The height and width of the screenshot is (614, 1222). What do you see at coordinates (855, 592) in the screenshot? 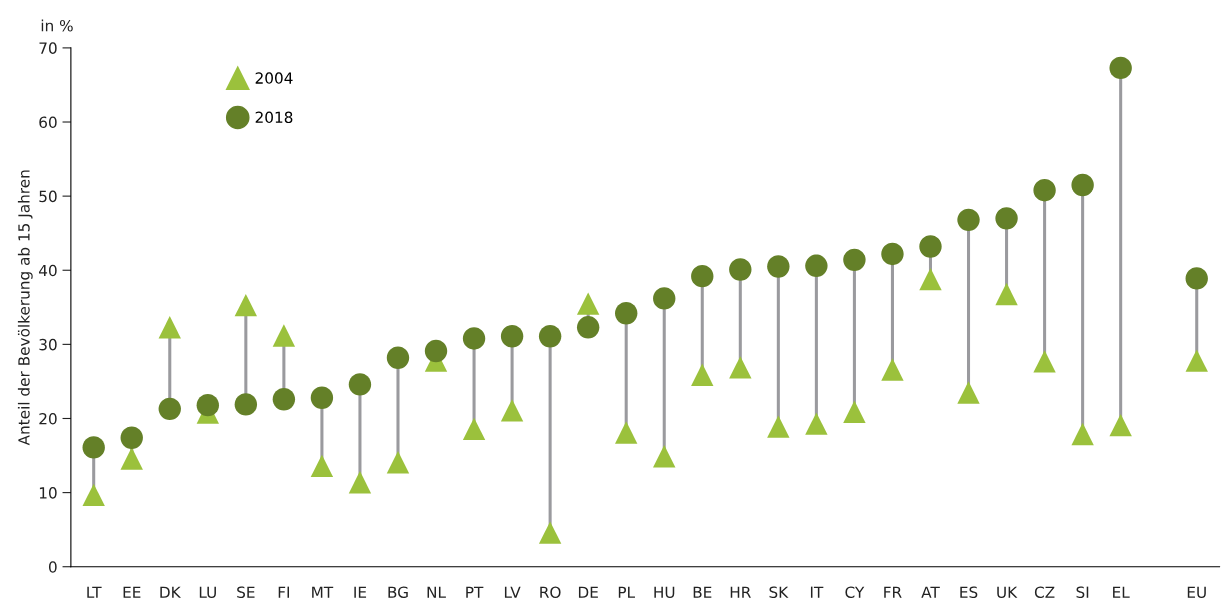
I see `x-tick-label: CY` at bounding box center [855, 592].